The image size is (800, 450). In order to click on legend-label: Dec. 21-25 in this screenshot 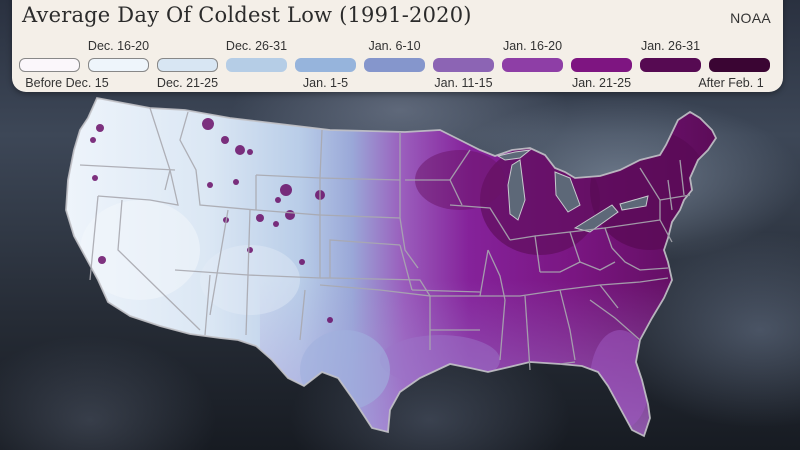, I will do `click(187, 83)`.